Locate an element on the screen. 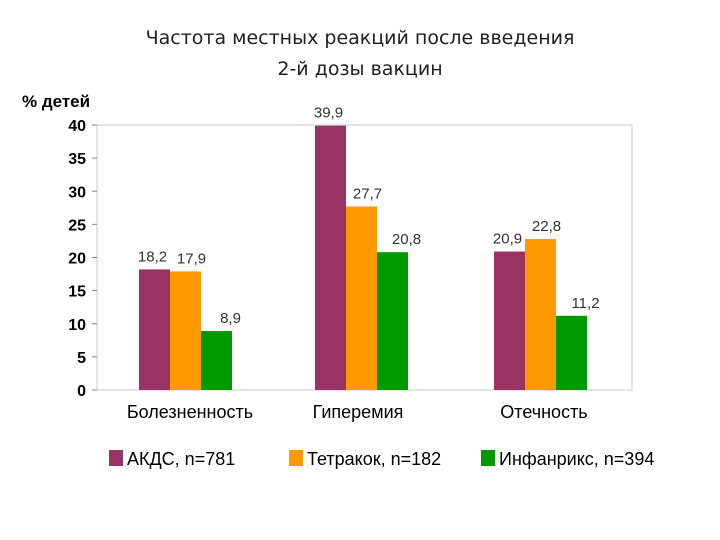 This screenshot has width=720, height=540. legend-label: Инфанрикс, n=394 is located at coordinates (576, 459).